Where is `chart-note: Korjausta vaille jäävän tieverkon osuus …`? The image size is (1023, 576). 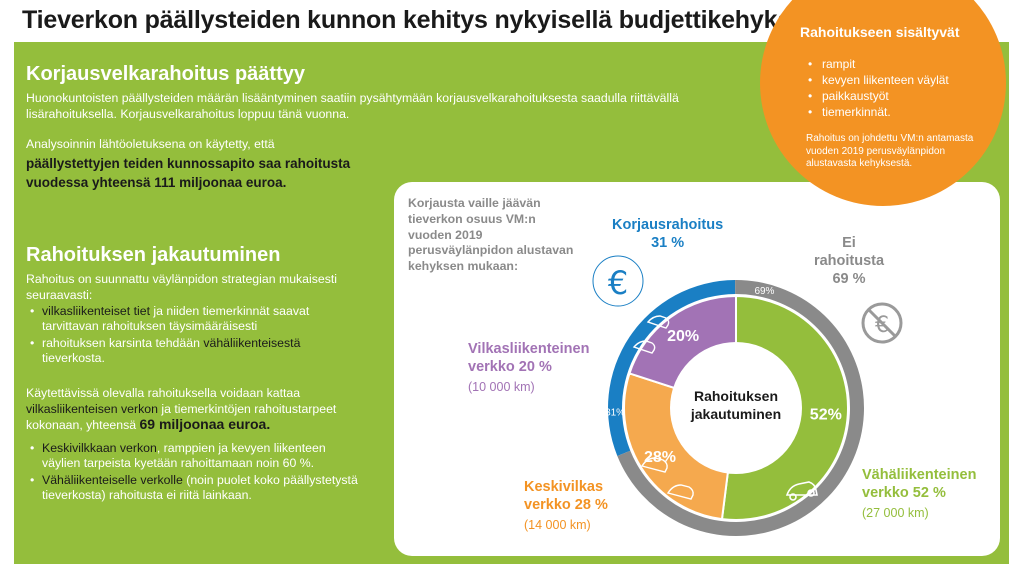 chart-note: Korjausta vaille jäävän tieverkon osuus … is located at coordinates (491, 235).